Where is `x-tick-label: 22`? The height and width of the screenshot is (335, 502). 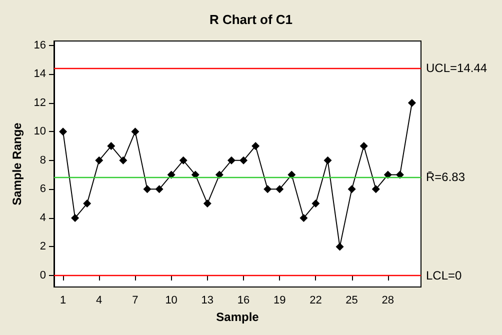 x-tick-label: 22 is located at coordinates (316, 300).